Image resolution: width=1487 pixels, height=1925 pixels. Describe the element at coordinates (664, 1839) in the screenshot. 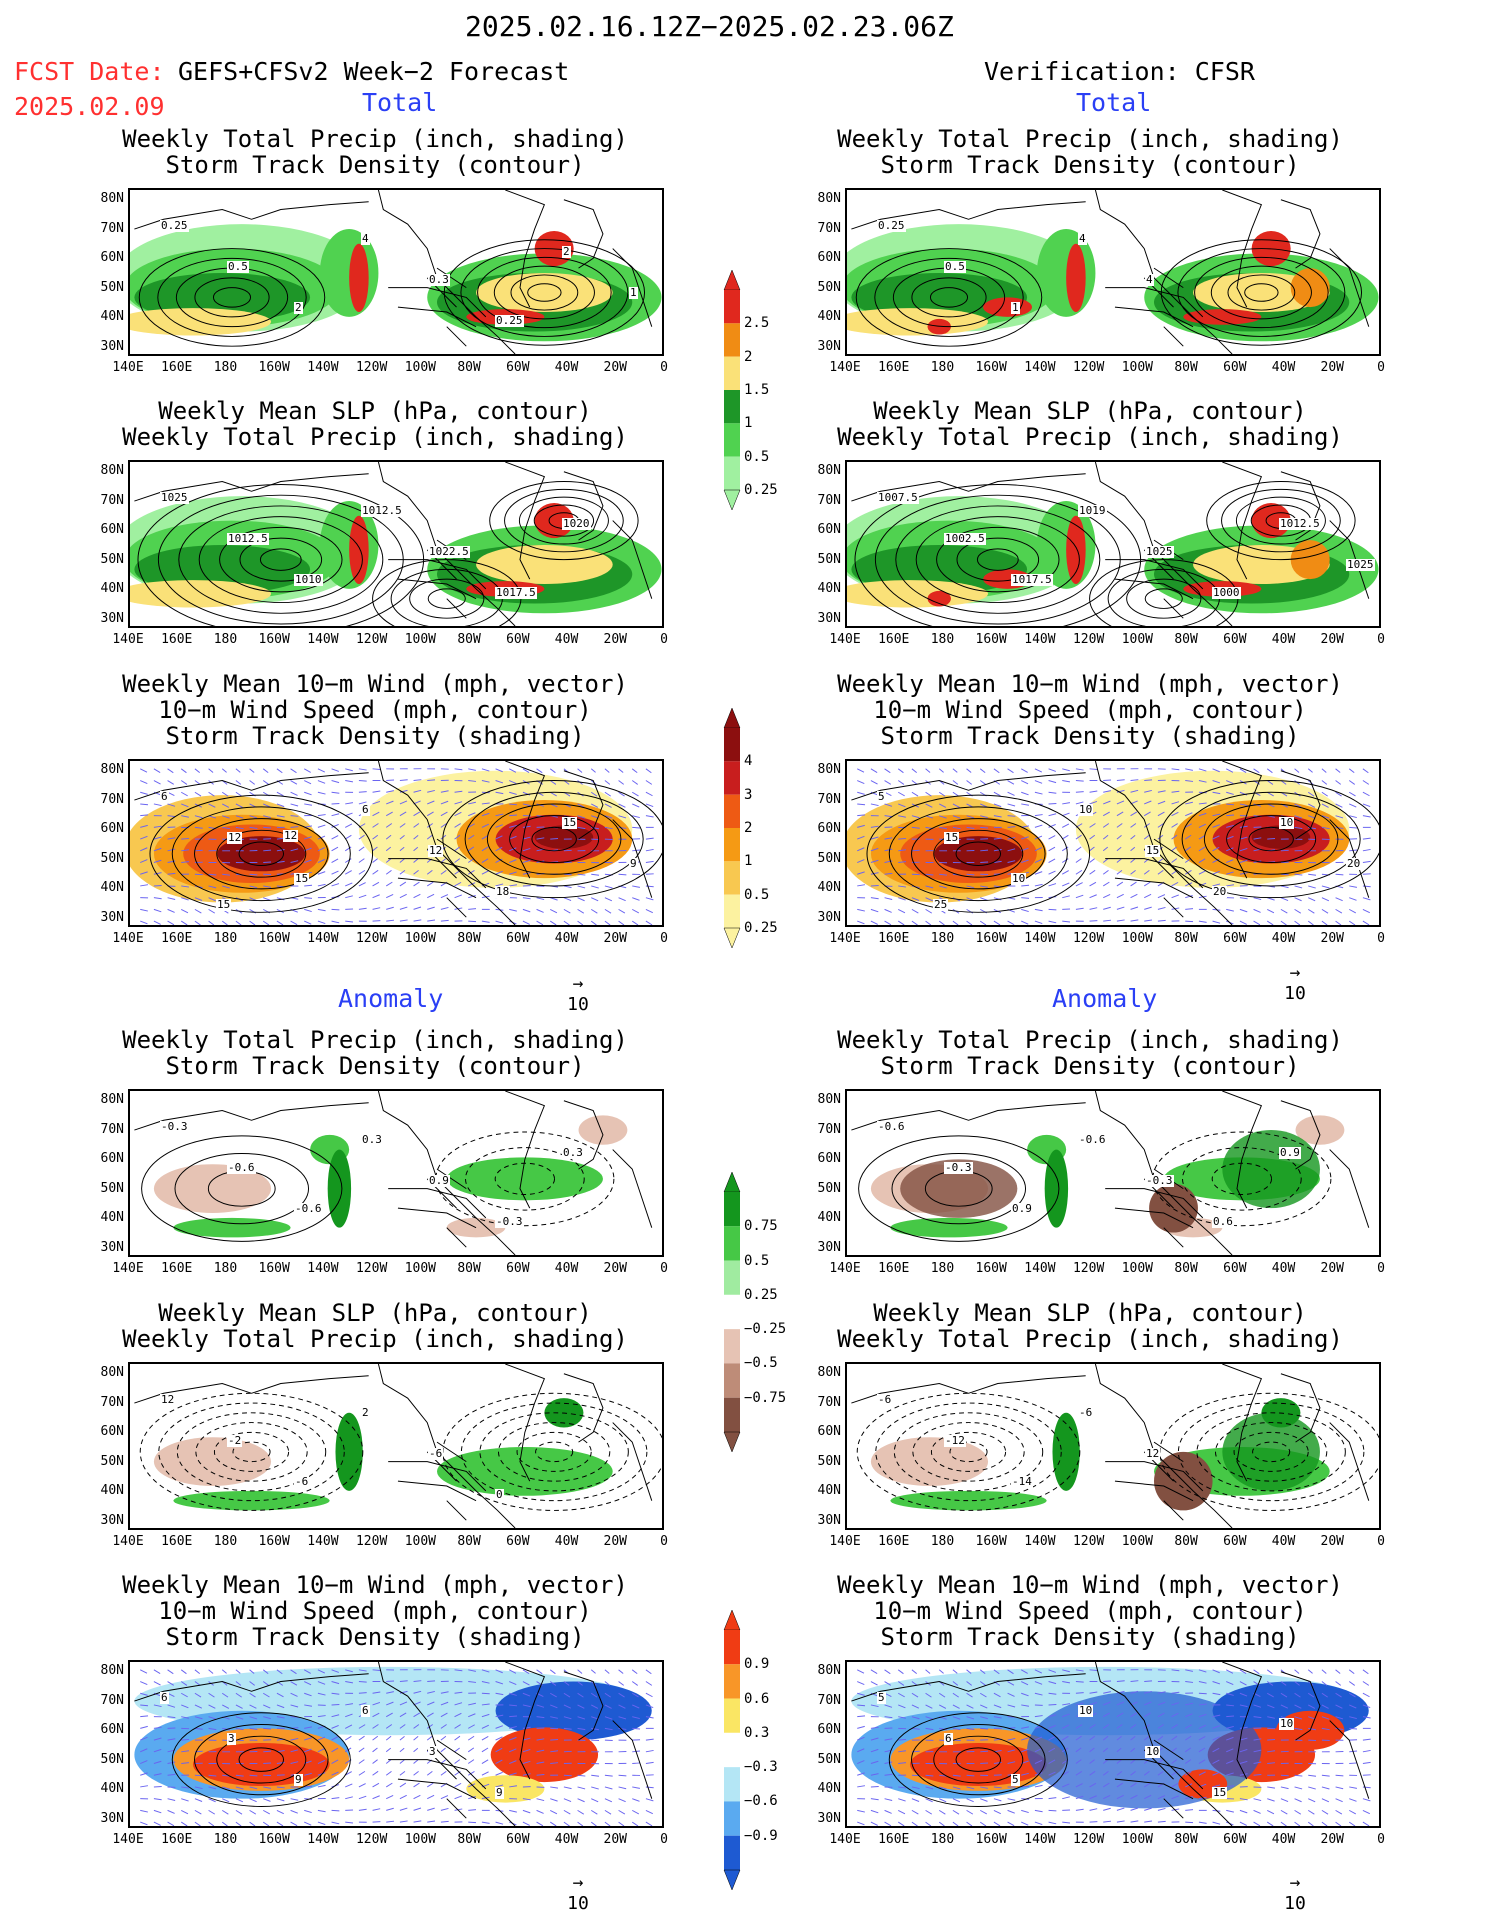

I see `lon-tick-label: 0` at that location.